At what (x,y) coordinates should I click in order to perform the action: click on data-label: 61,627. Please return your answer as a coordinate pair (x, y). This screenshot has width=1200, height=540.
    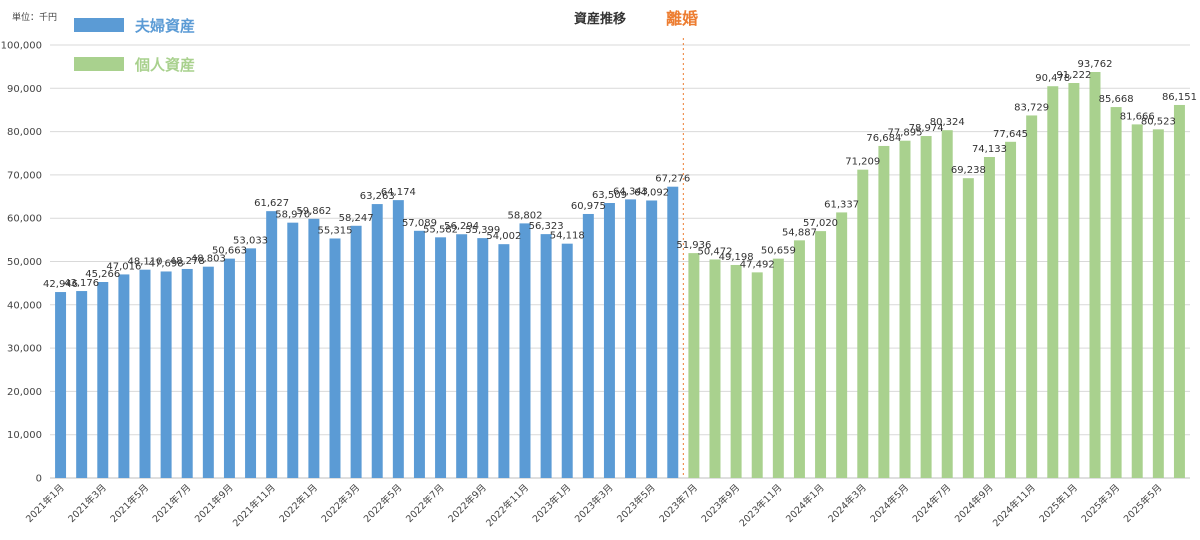
    Looking at the image, I should click on (271, 203).